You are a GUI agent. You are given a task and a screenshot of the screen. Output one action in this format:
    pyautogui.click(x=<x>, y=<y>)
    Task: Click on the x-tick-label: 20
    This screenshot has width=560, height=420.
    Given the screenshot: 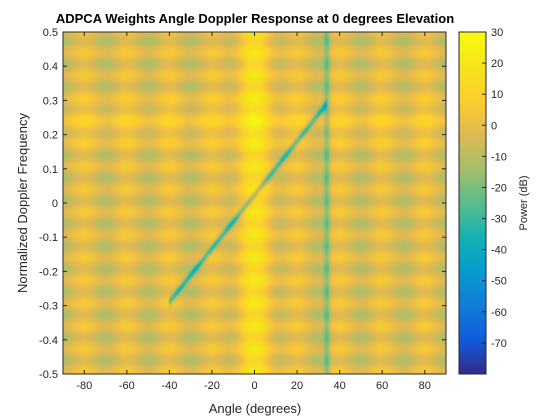 What is the action you would take?
    pyautogui.click(x=297, y=386)
    